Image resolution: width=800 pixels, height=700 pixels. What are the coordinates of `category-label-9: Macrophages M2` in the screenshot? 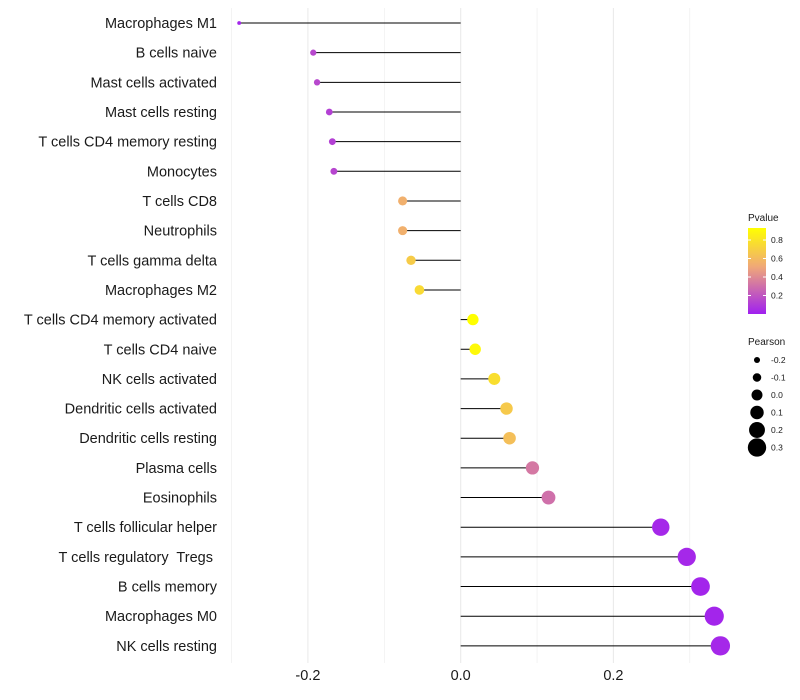 It's located at (161, 291).